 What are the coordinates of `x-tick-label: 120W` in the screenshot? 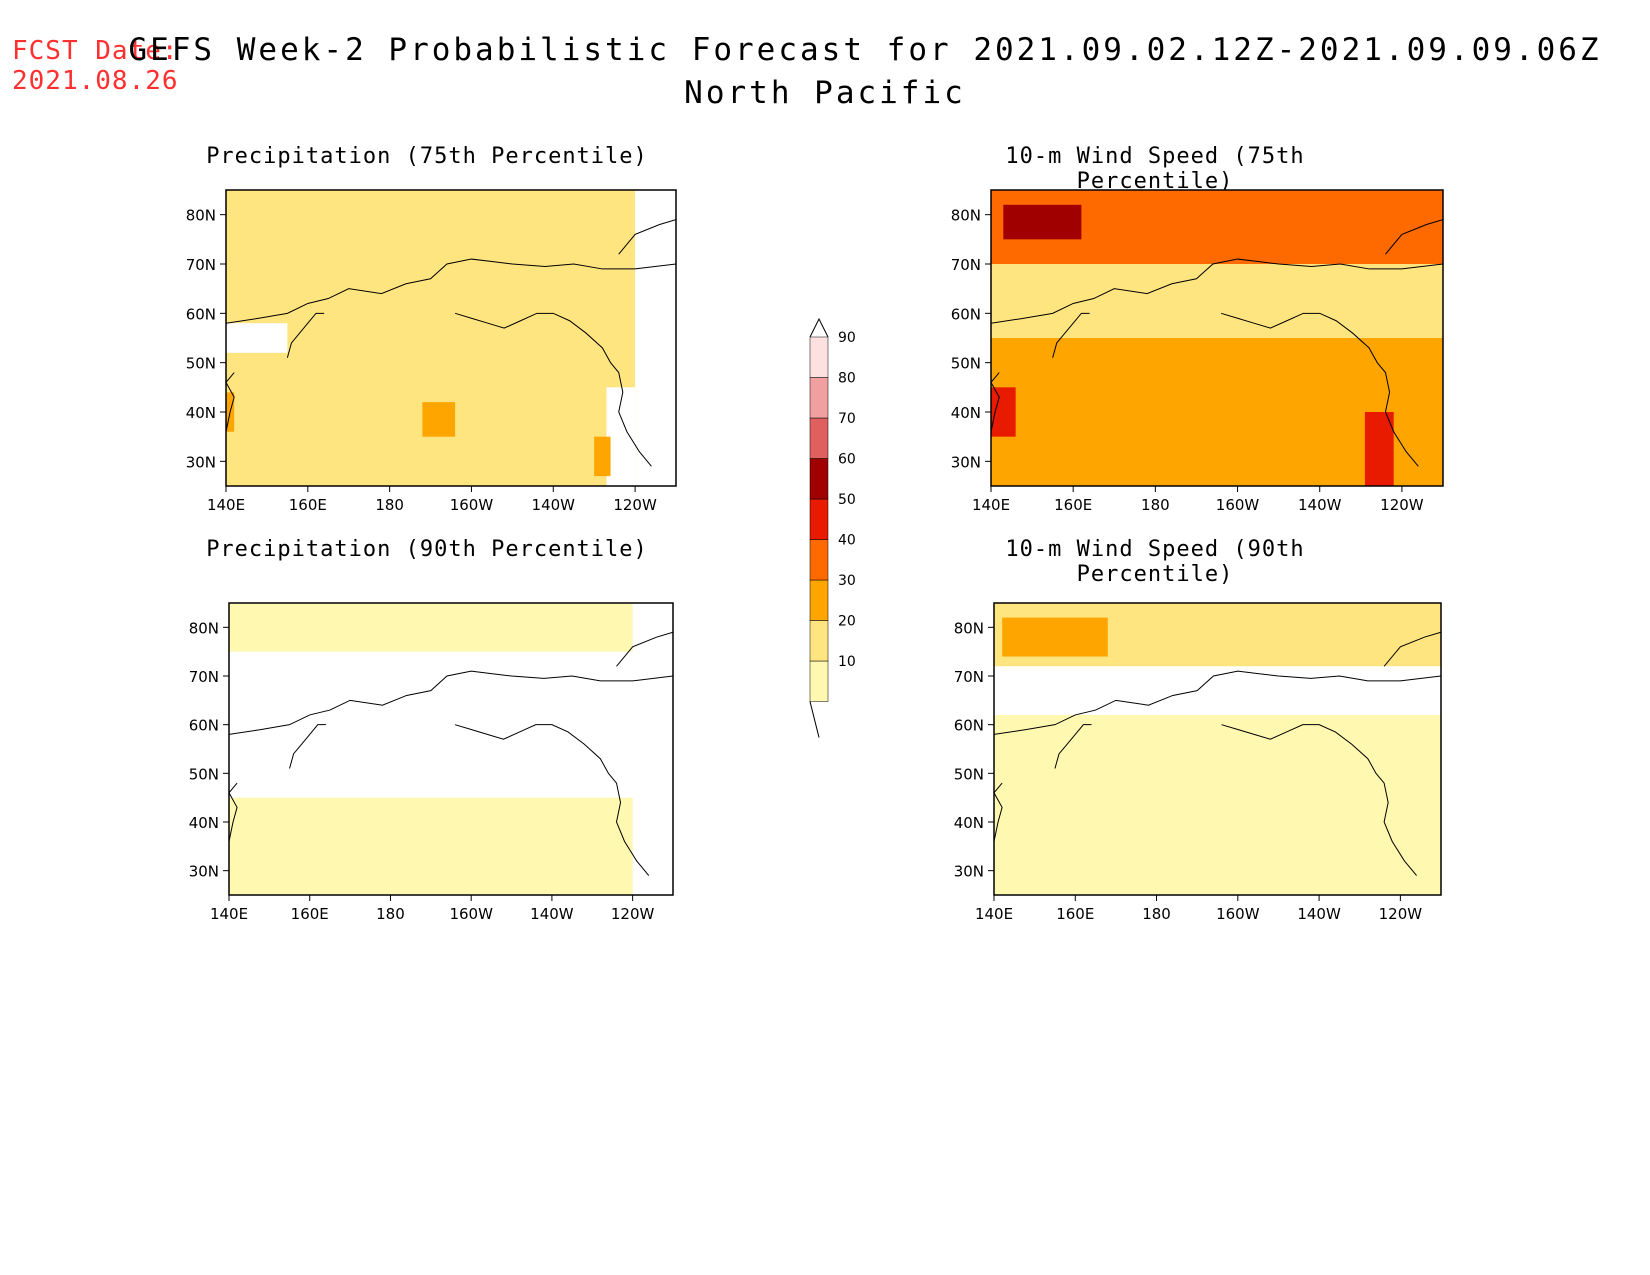 It's located at (633, 914).